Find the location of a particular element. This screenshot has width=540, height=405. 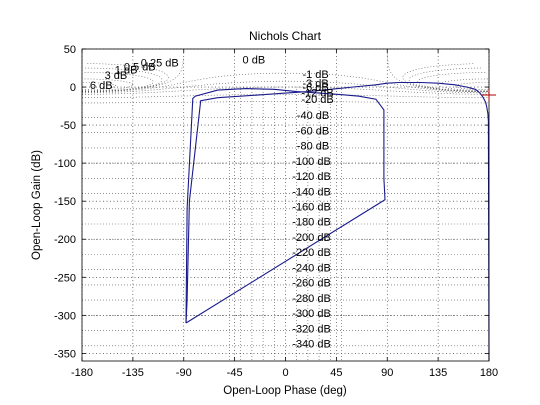

contour-label: 0.25 dB is located at coordinates (160, 64).